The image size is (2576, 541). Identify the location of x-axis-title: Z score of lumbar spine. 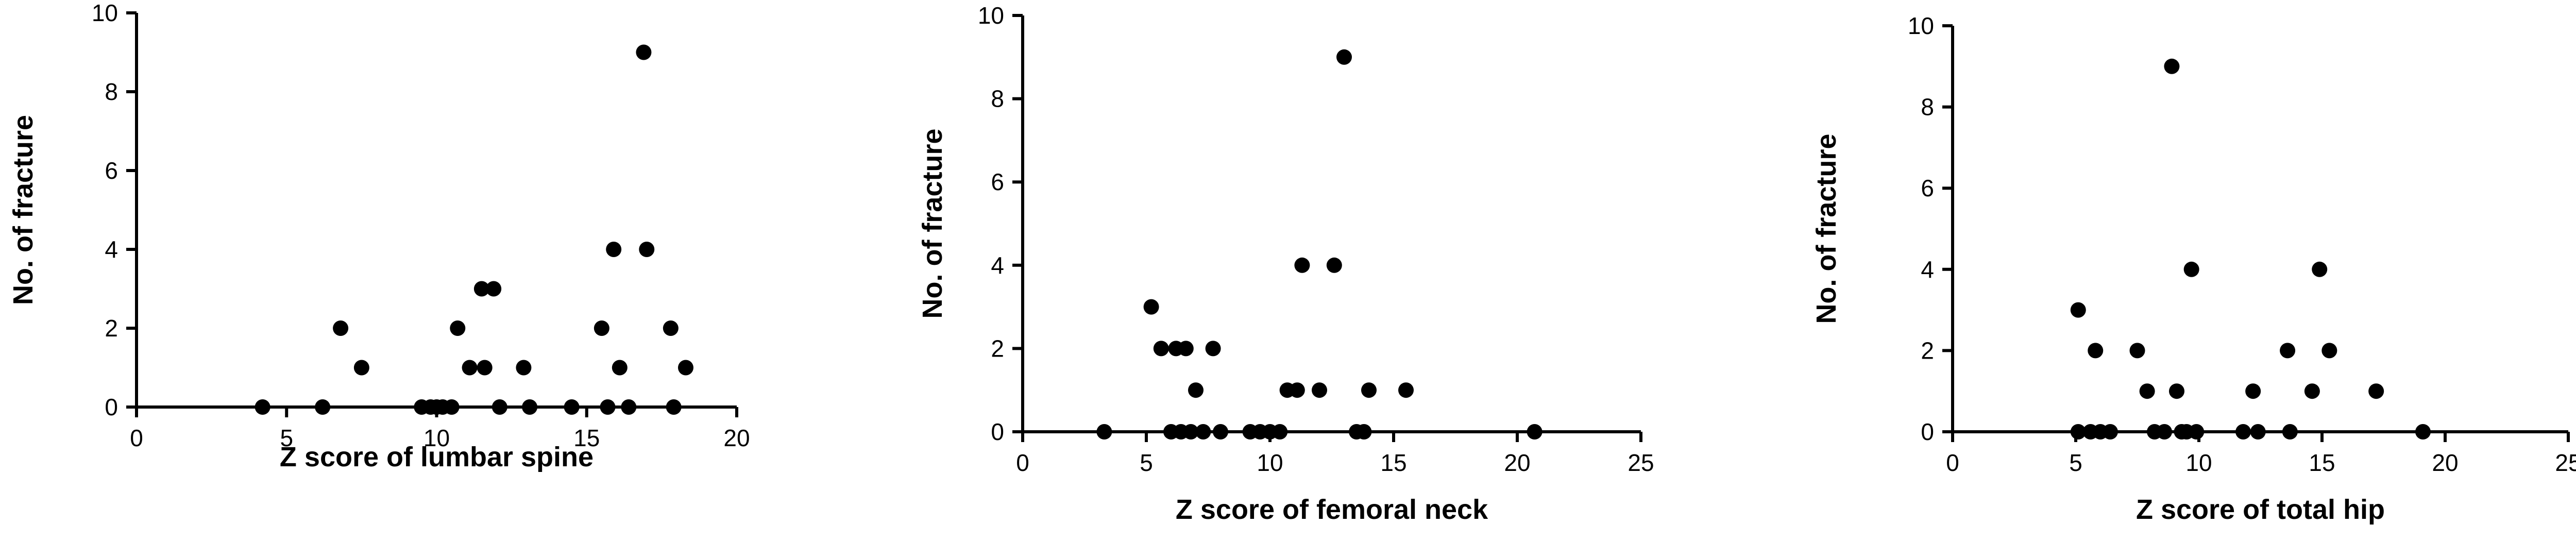
(437, 457).